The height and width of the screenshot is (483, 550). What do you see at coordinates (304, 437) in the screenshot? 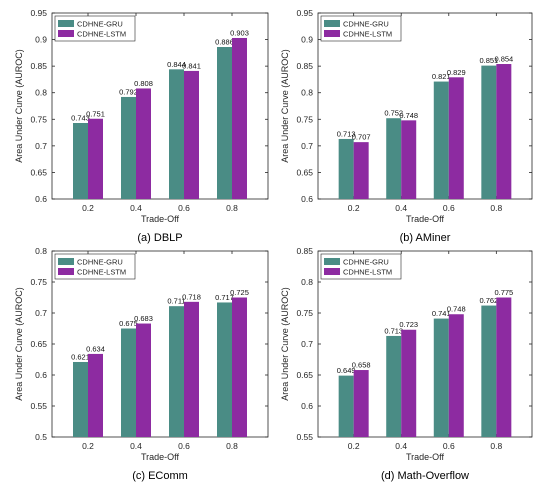
I see `y-tick-label: 0.55` at bounding box center [304, 437].